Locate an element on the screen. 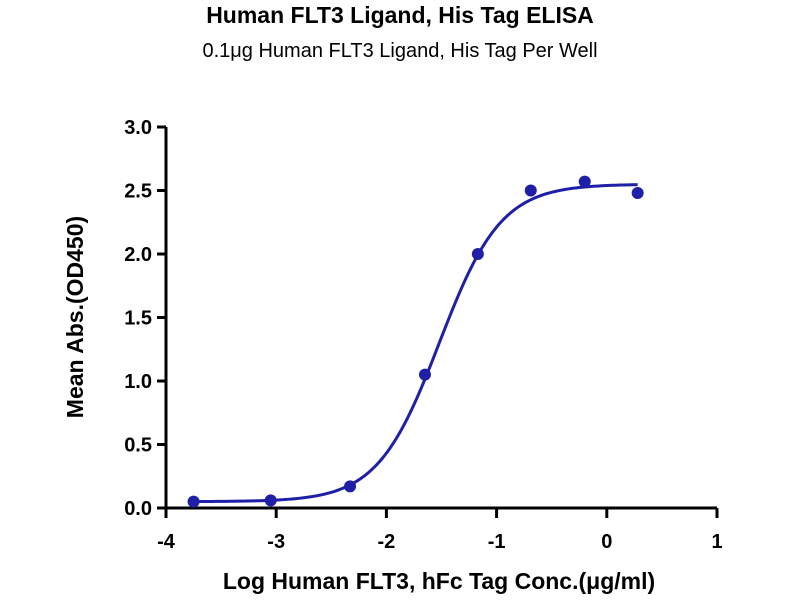  y-tick-label: 2.5 is located at coordinates (138, 192).